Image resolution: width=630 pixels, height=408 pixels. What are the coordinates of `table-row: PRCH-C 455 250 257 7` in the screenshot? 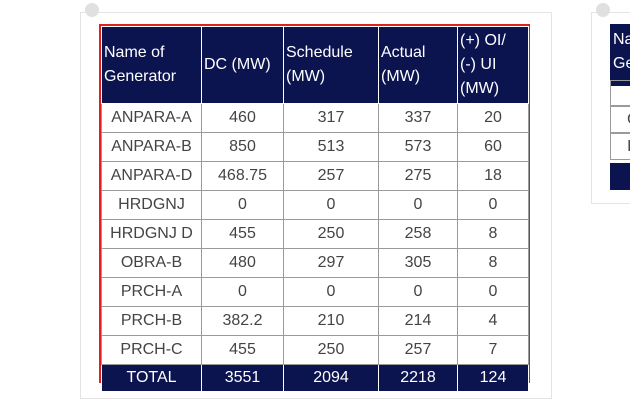 It's located at (315, 350).